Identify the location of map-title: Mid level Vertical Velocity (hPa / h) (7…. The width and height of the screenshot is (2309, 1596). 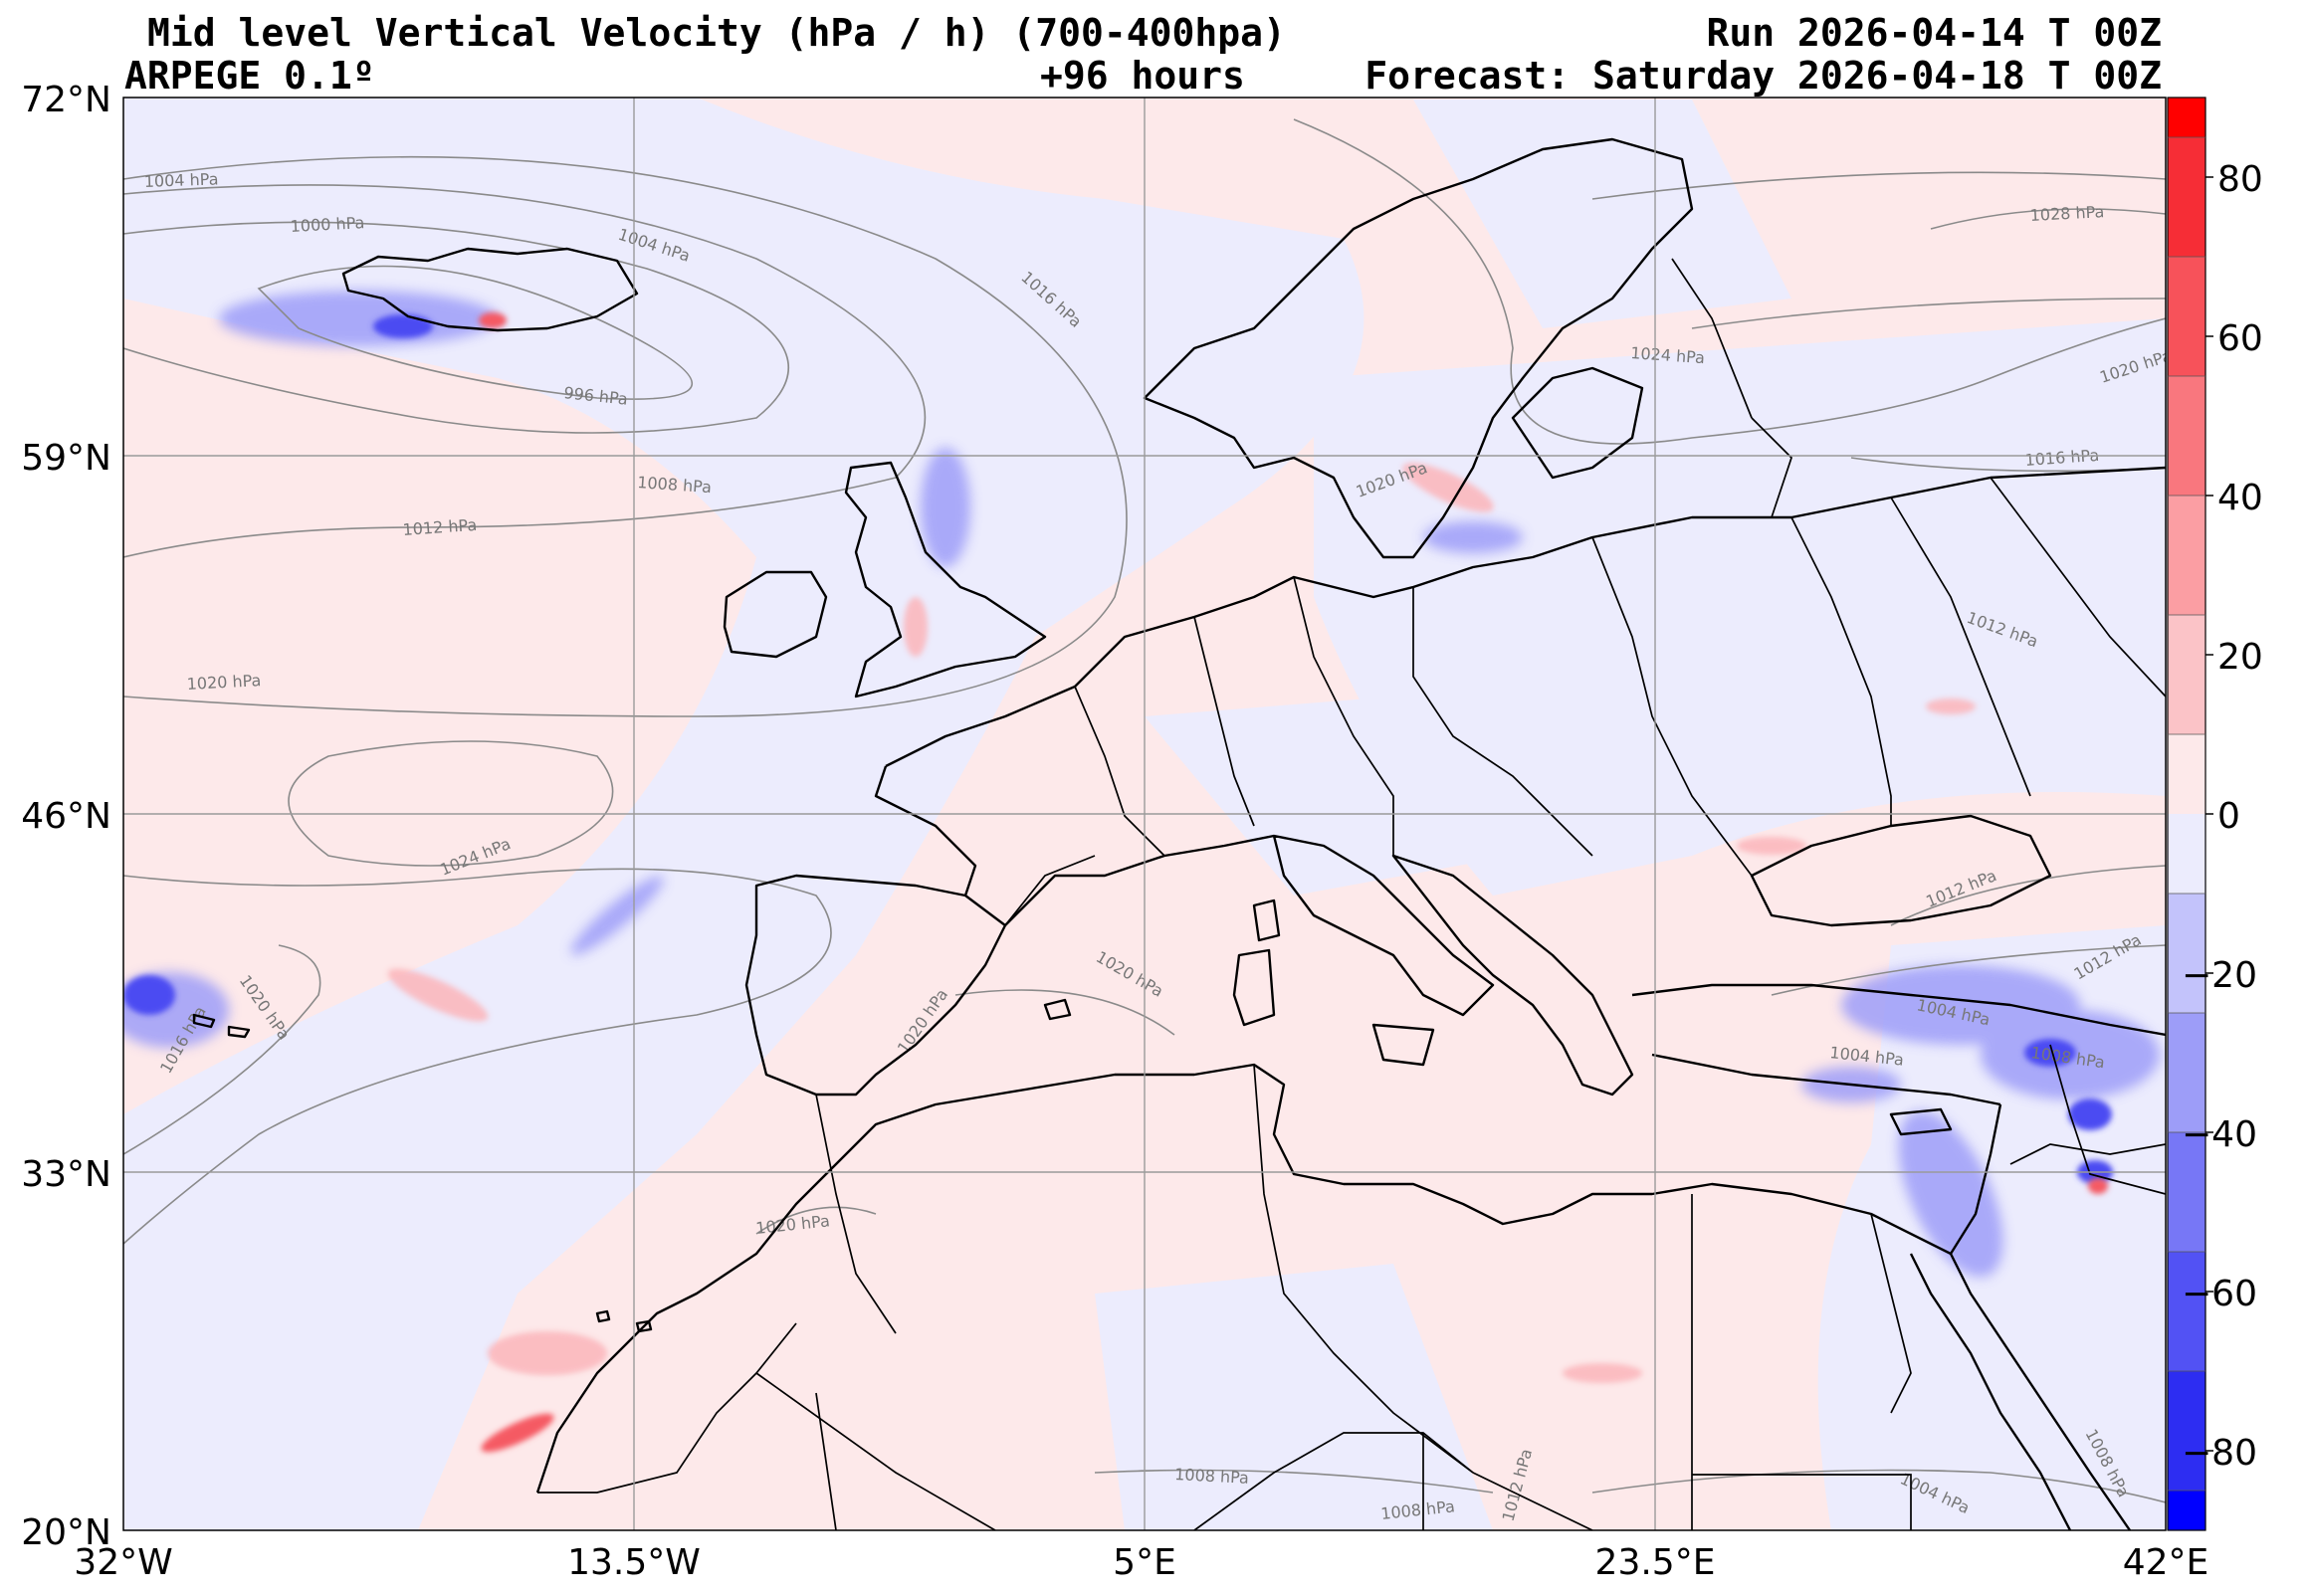
(717, 33).